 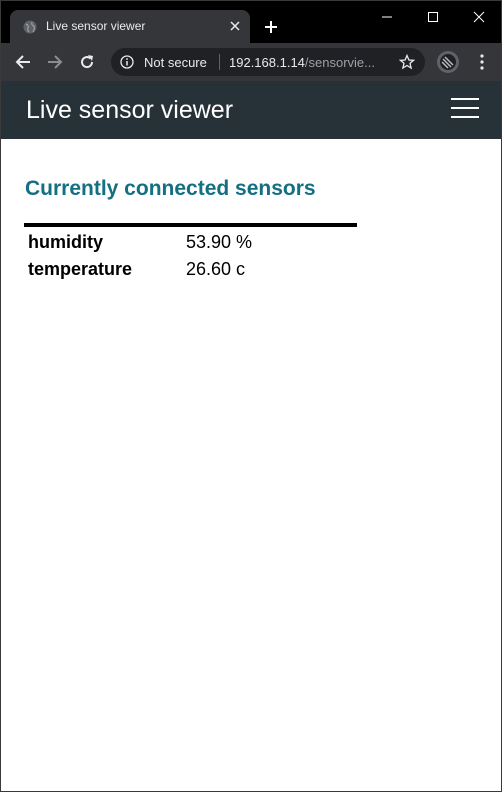 I want to click on security-status: Not secure, so click(x=175, y=62).